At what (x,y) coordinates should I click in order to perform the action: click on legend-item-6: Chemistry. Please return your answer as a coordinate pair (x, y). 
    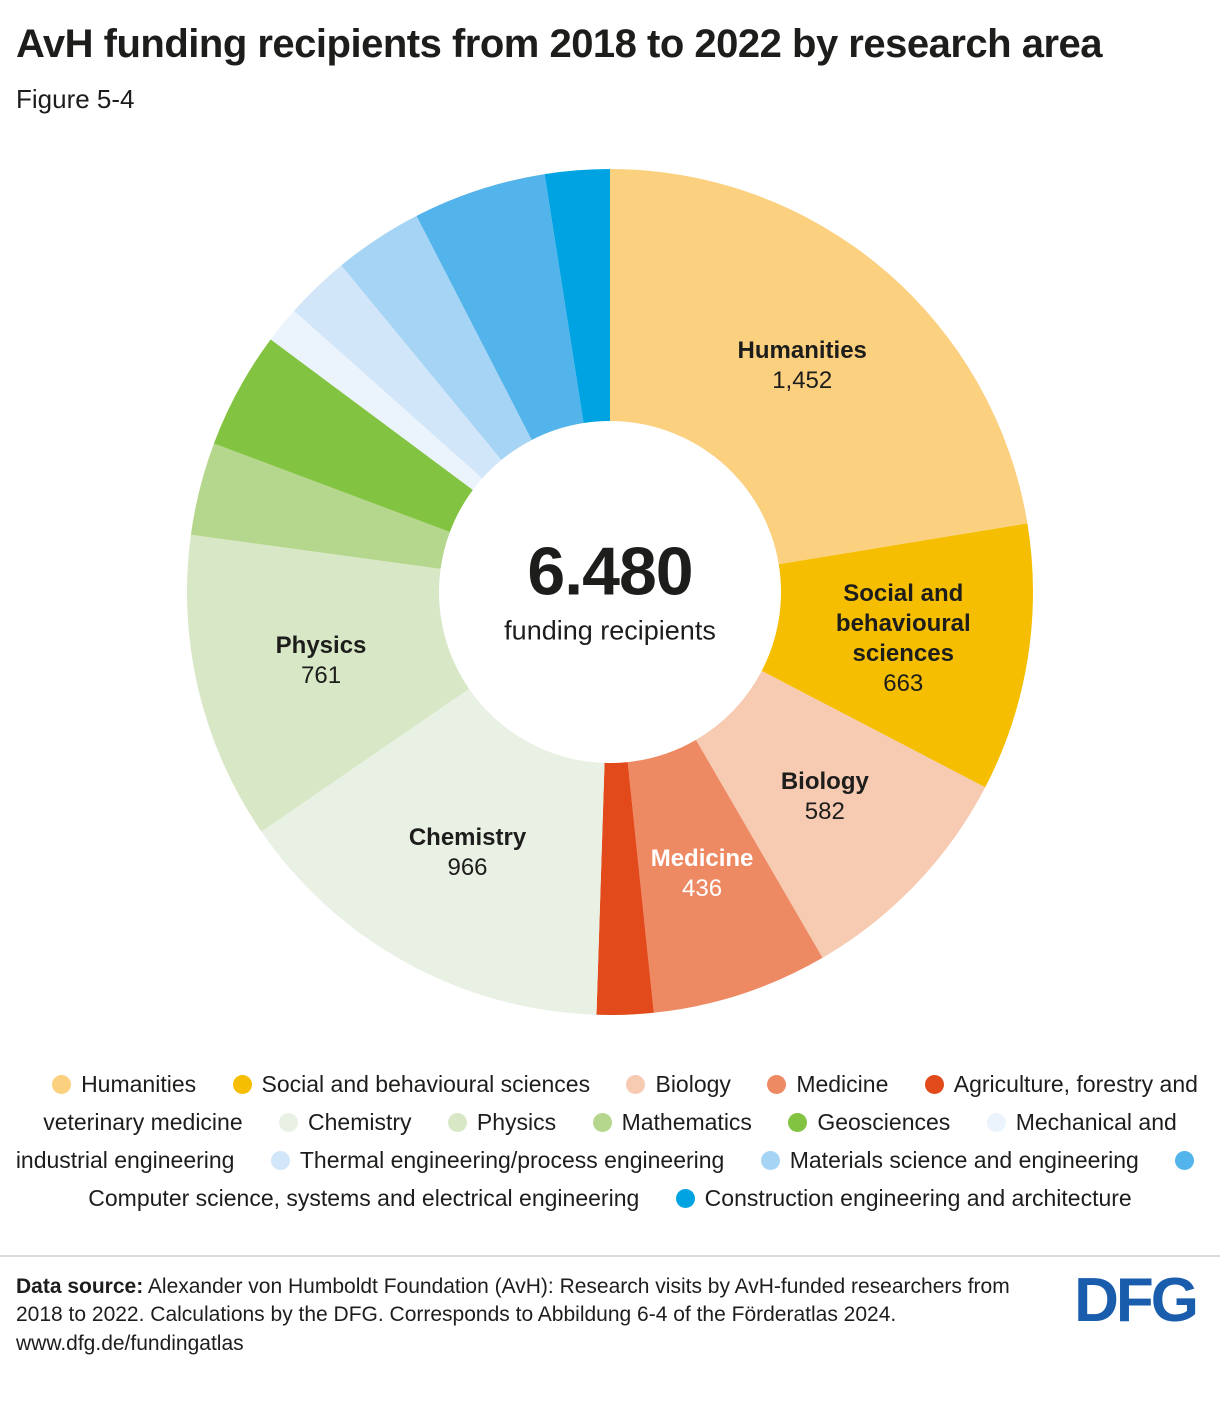
    Looking at the image, I should click on (330, 1122).